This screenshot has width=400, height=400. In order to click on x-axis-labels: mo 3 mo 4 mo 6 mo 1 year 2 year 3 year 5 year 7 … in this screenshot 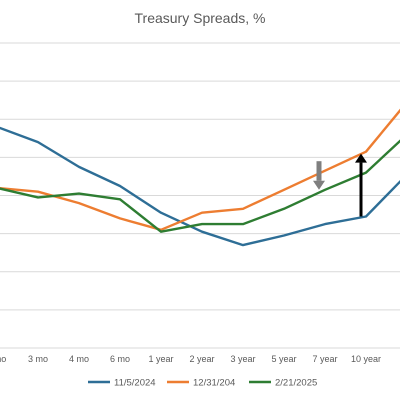, I will do `click(190, 359)`.